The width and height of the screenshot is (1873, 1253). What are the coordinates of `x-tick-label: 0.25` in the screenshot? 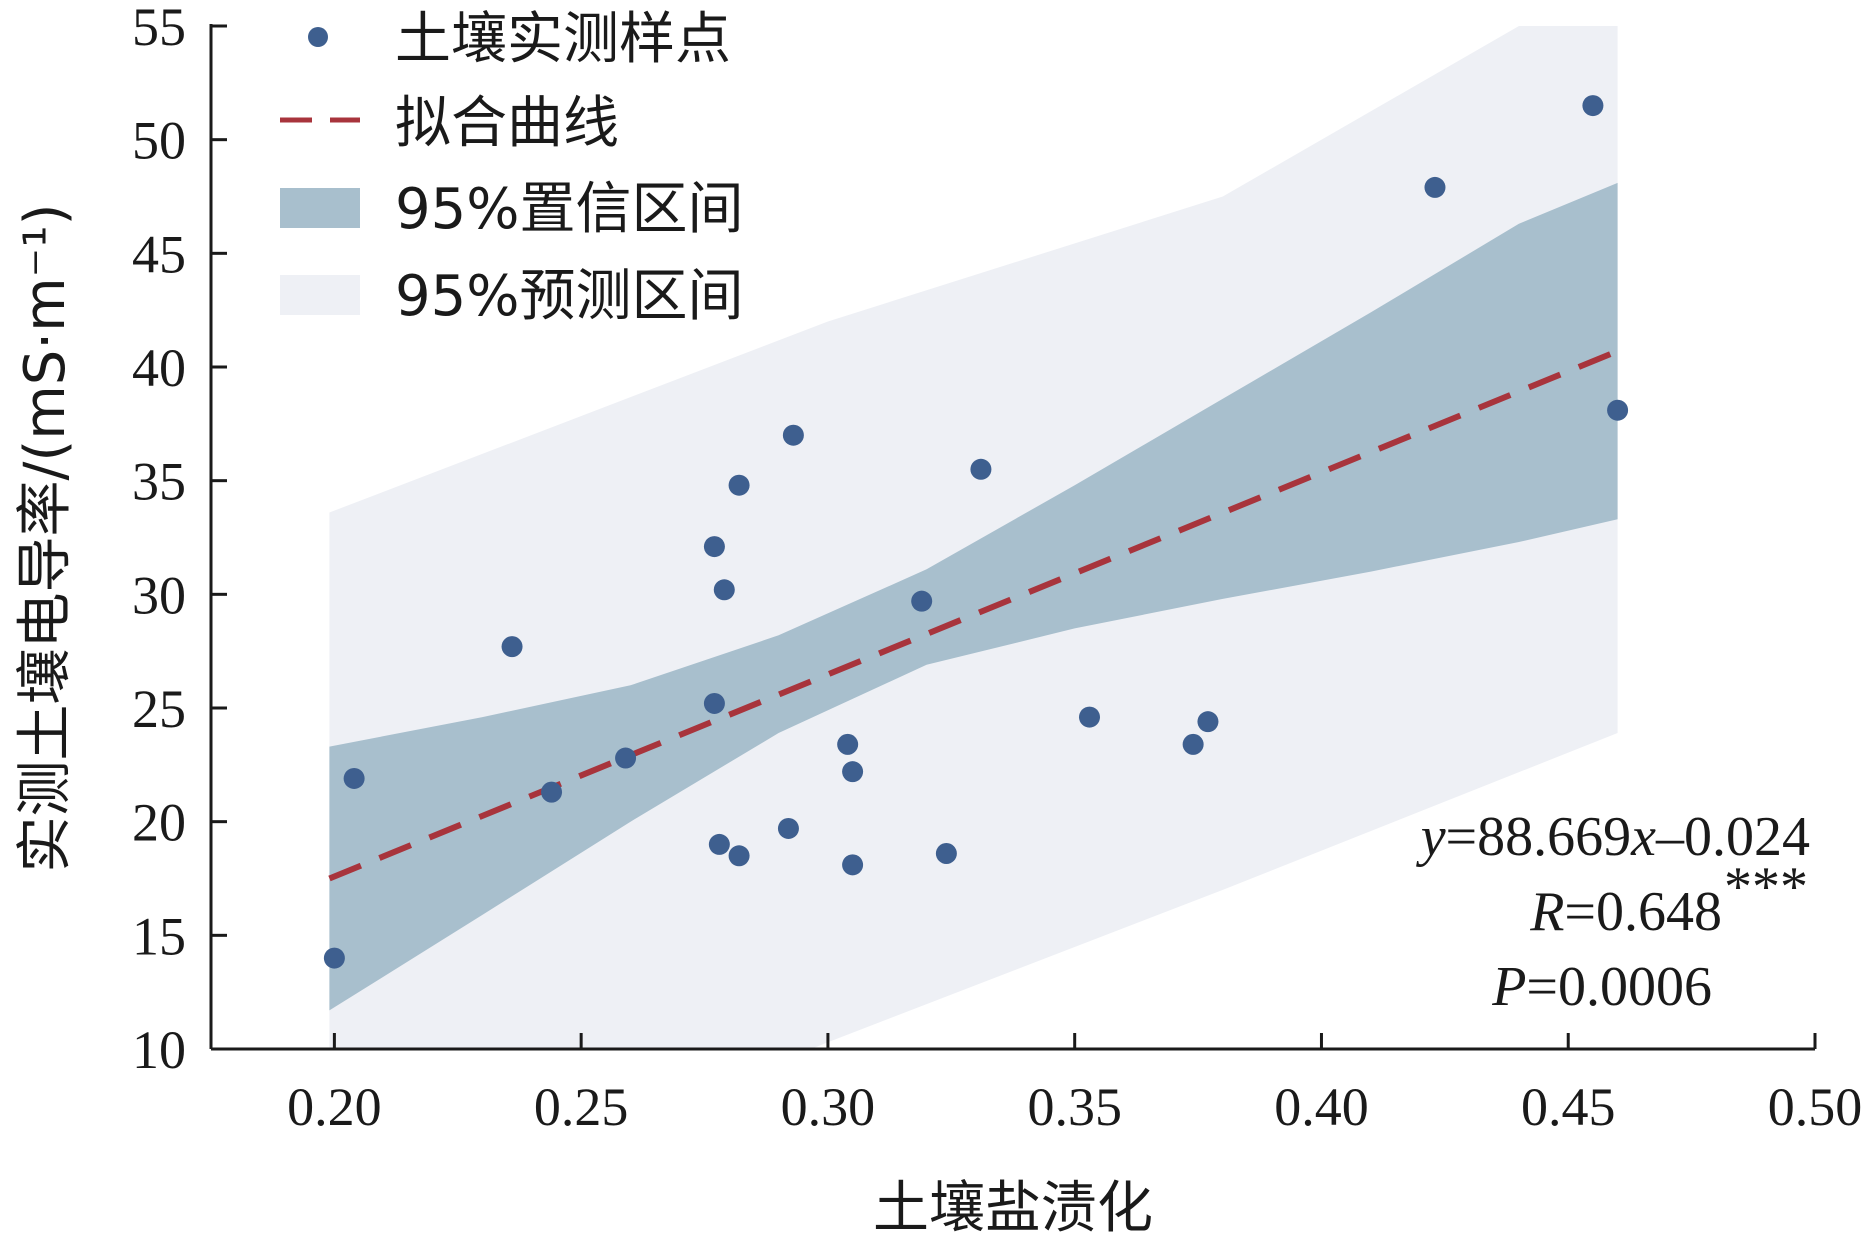 It's located at (581, 1107).